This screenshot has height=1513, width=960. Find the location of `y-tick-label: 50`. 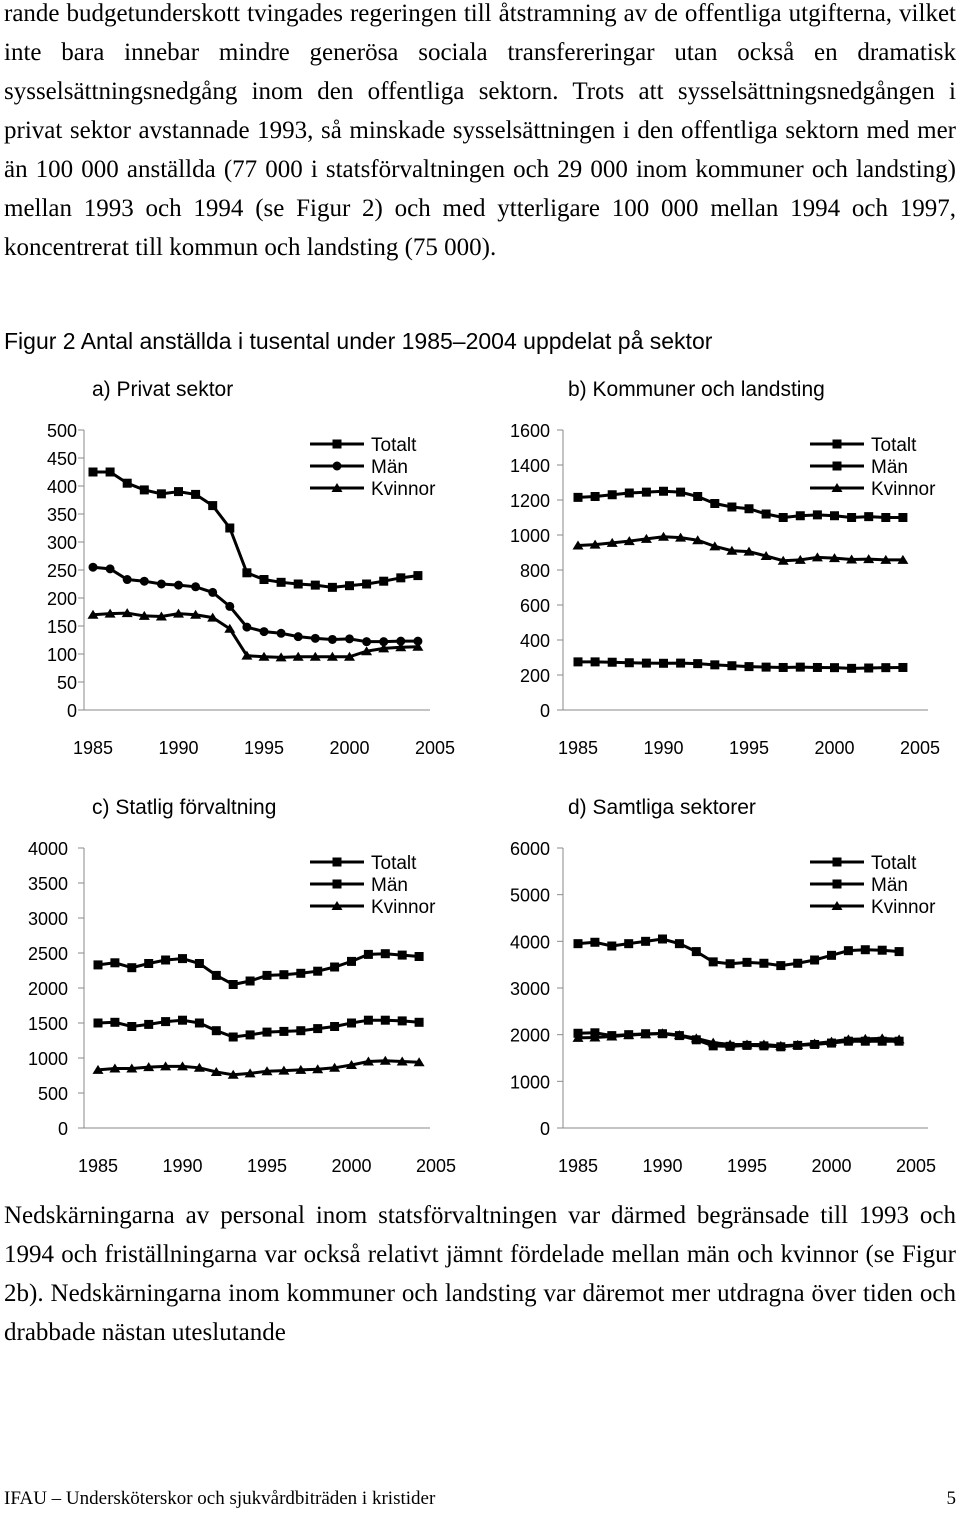

y-tick-label: 50 is located at coordinates (67, 683).